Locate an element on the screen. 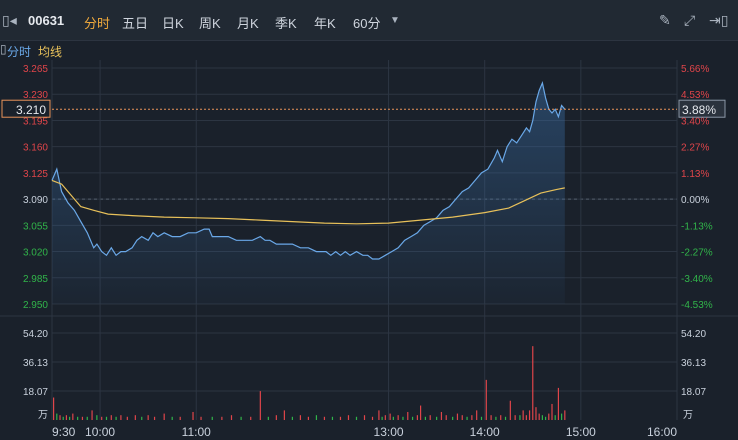 The image size is (738, 440). tab-weekly-k: 周K is located at coordinates (210, 23).